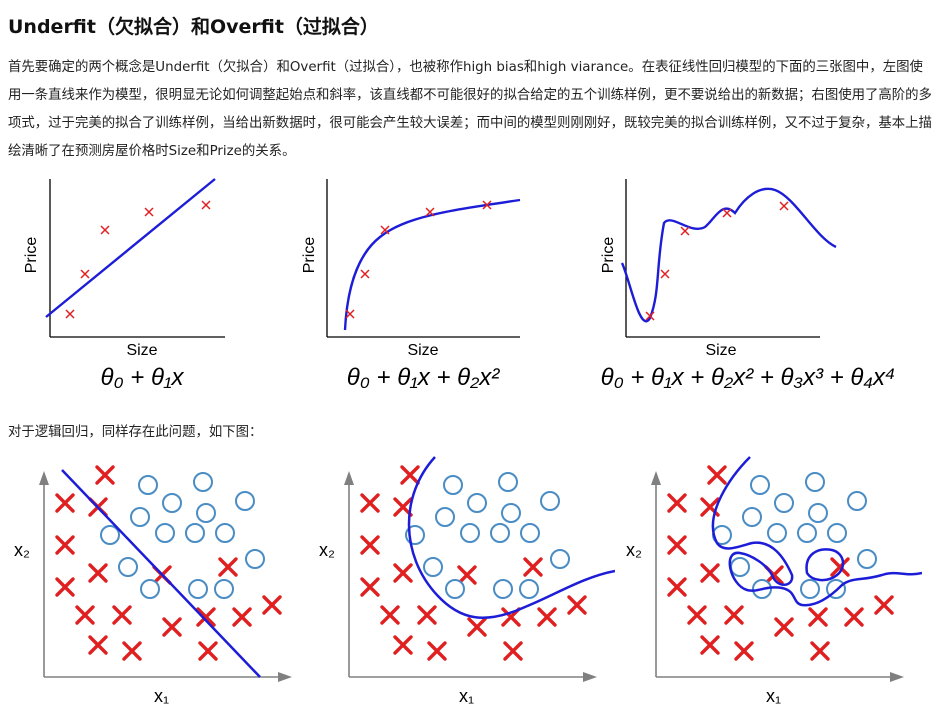  What do you see at coordinates (130, 248) in the screenshot?
I see `fit-line` at bounding box center [130, 248].